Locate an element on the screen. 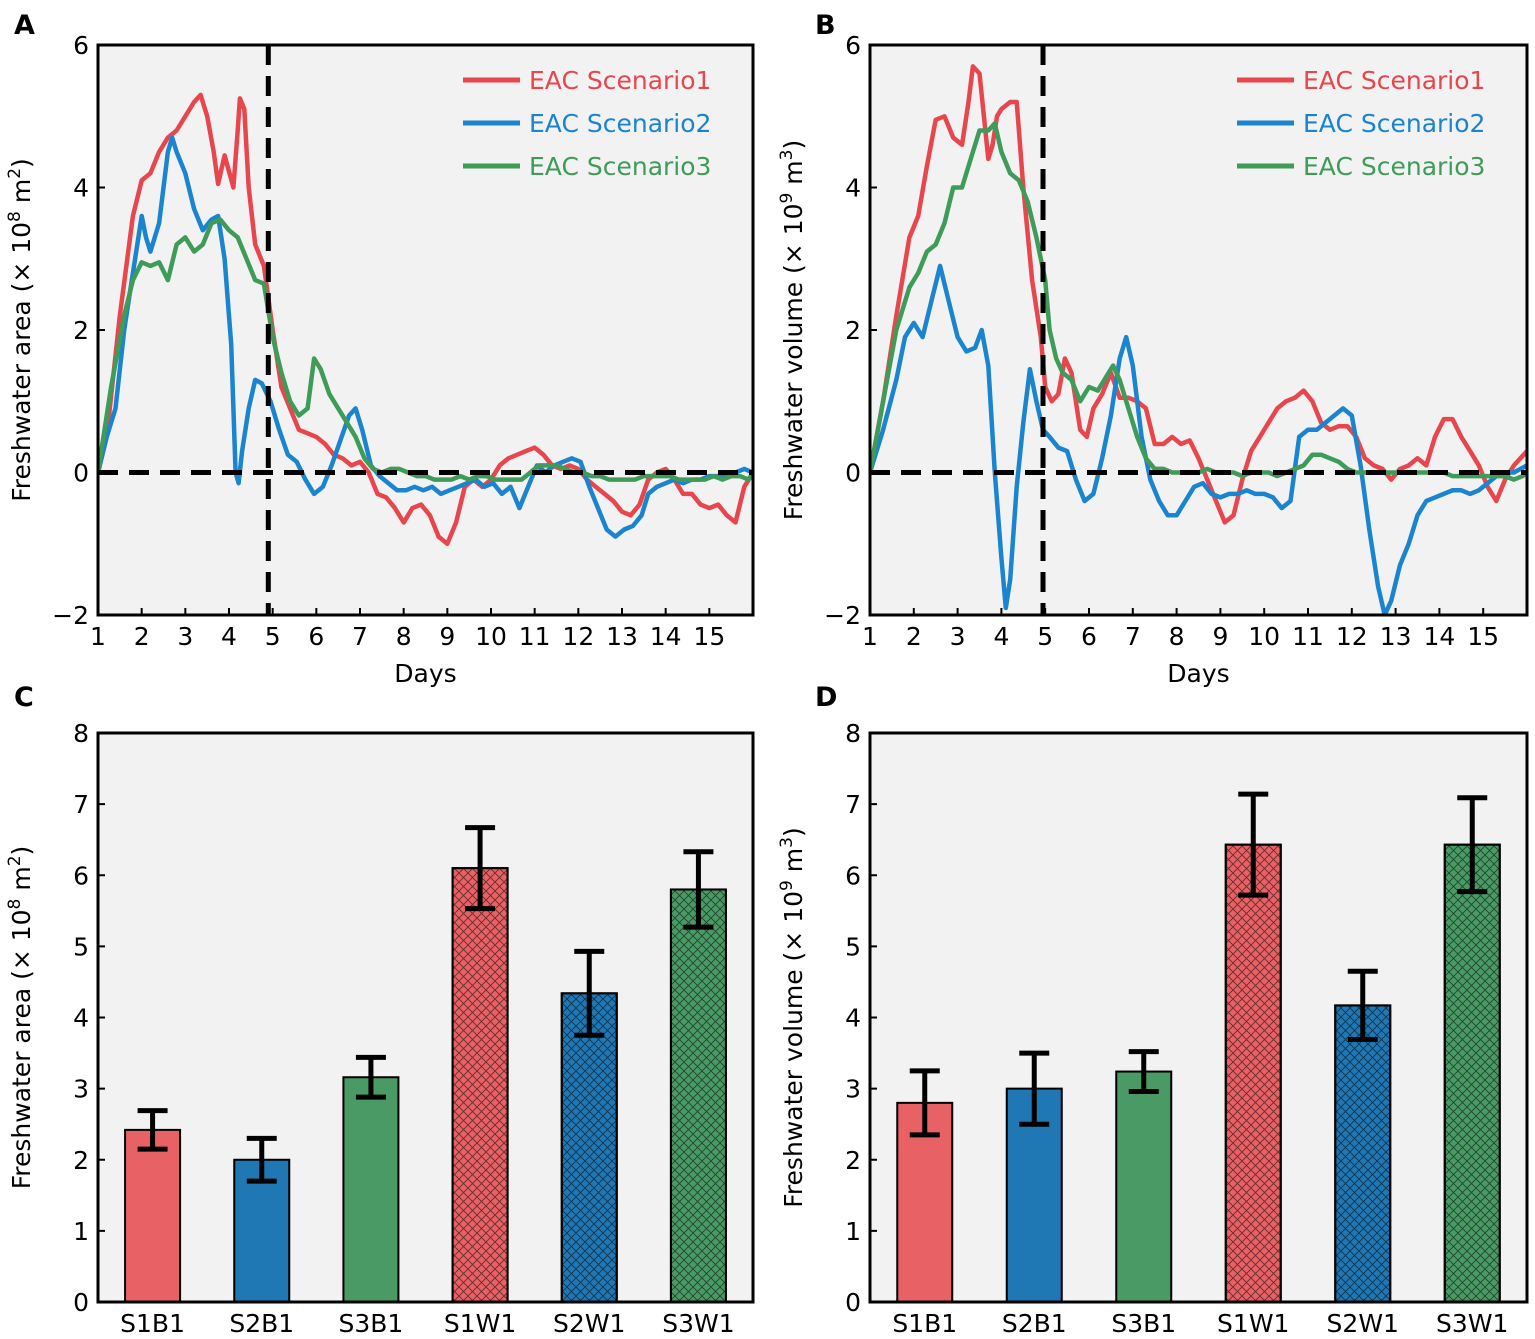 The height and width of the screenshot is (1339, 1535). x-tick-label: S3W1 is located at coordinates (698, 1323).